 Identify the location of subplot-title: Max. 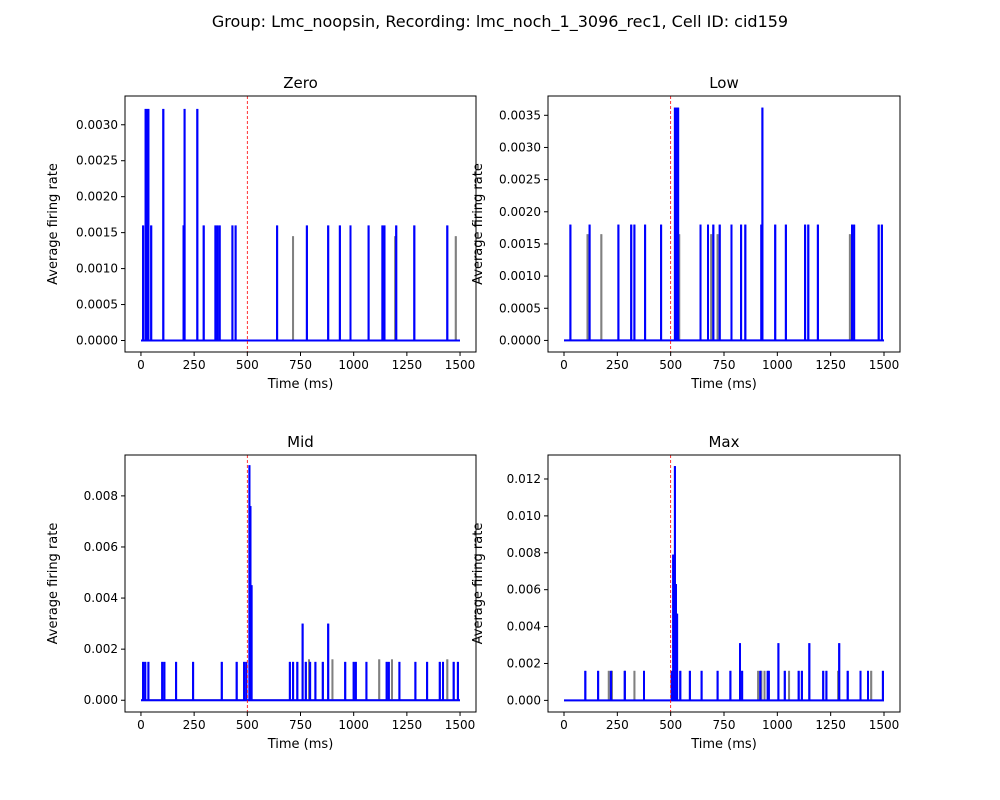
(723, 442).